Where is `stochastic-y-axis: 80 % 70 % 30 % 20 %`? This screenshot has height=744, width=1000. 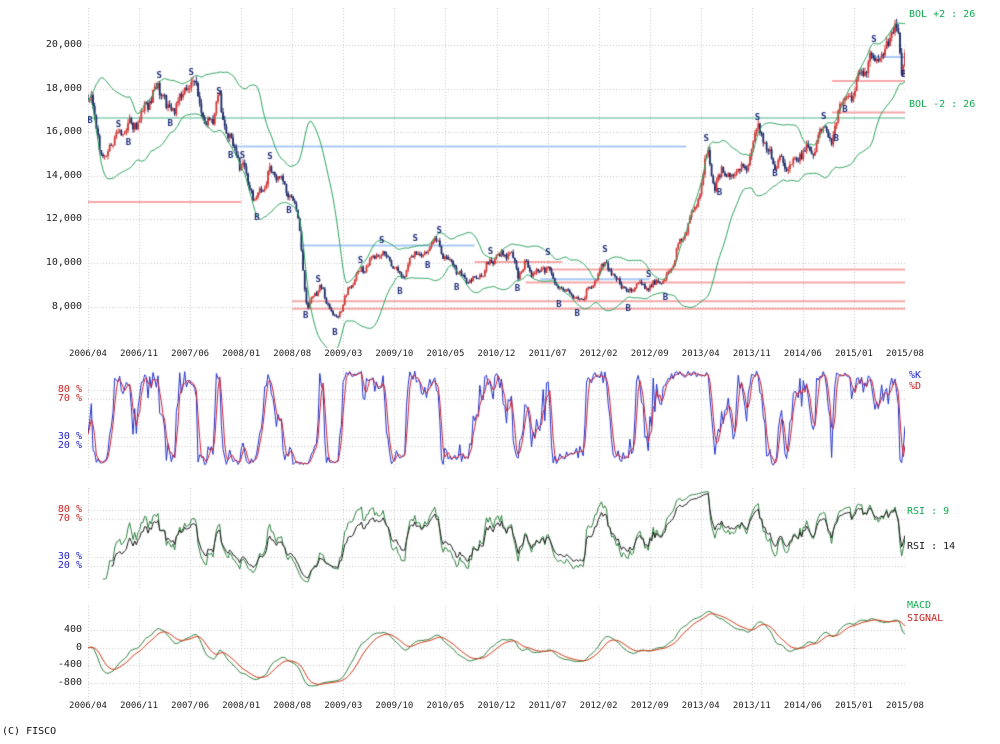
stochastic-y-axis: 80 % 70 % 30 % 20 % is located at coordinates (42, 418).